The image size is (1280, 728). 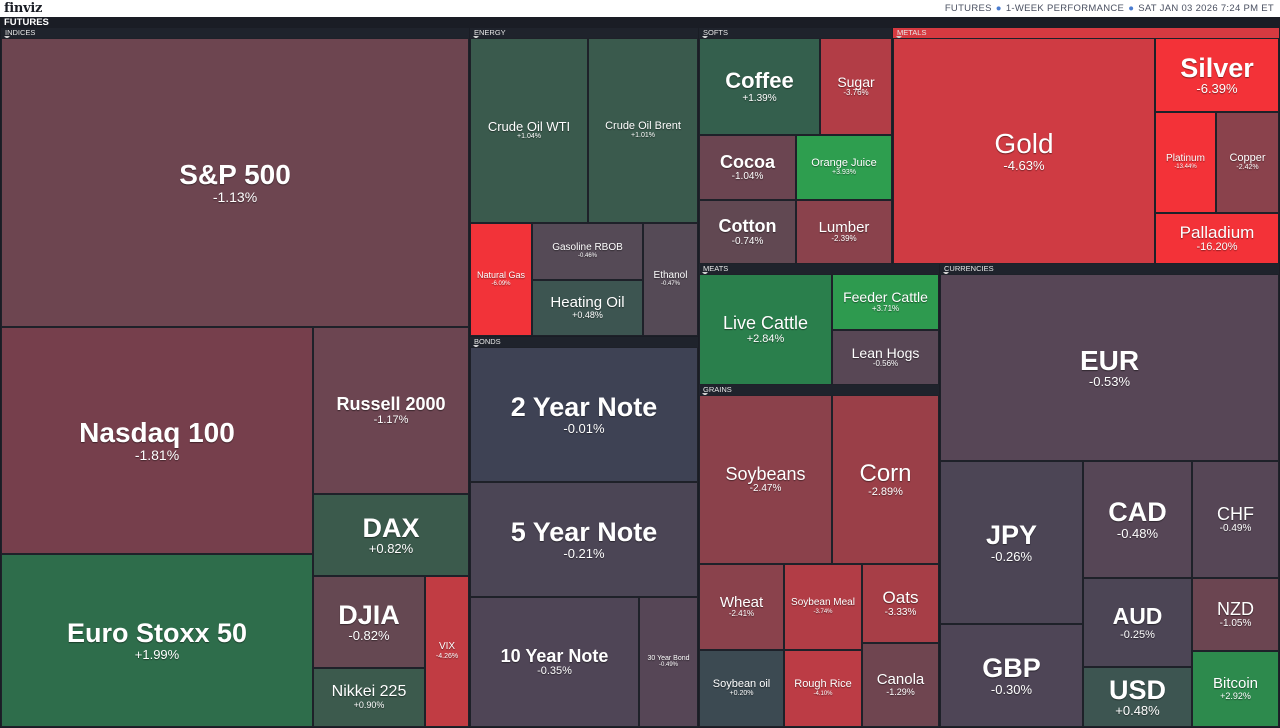 I want to click on tile-canola: Canola -1.29%, so click(x=900, y=685).